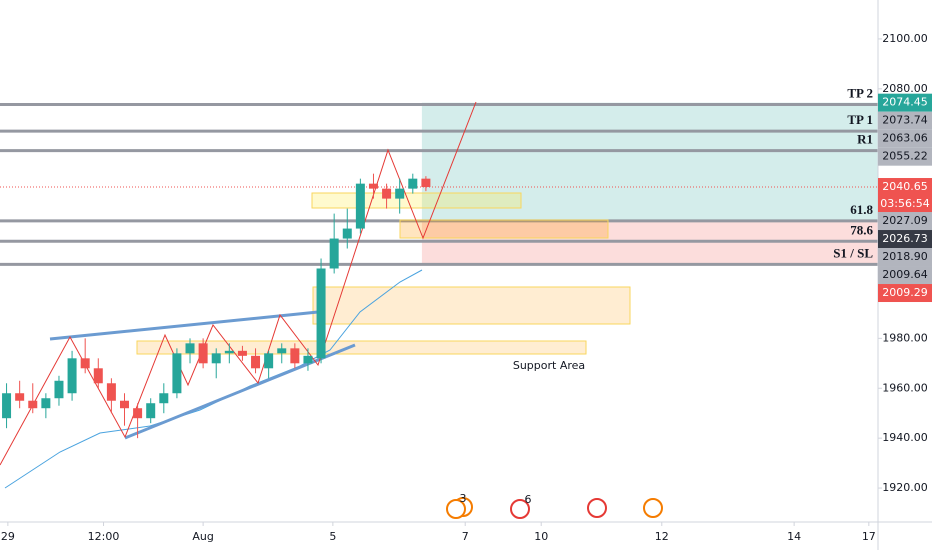  I want to click on x-tick-label: 10, so click(541, 536).